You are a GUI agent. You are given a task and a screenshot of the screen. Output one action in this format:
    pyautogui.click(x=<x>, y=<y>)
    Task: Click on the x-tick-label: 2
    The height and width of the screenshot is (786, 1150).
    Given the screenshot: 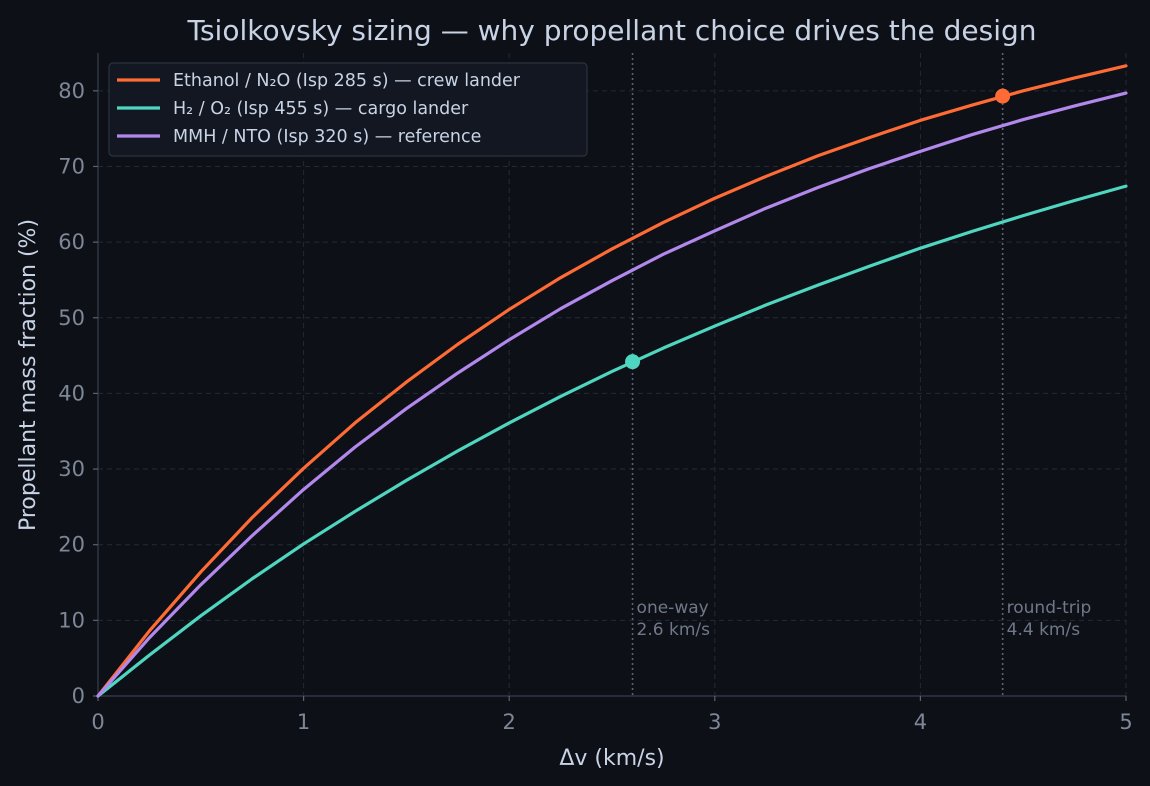 What is the action you would take?
    pyautogui.click(x=509, y=722)
    